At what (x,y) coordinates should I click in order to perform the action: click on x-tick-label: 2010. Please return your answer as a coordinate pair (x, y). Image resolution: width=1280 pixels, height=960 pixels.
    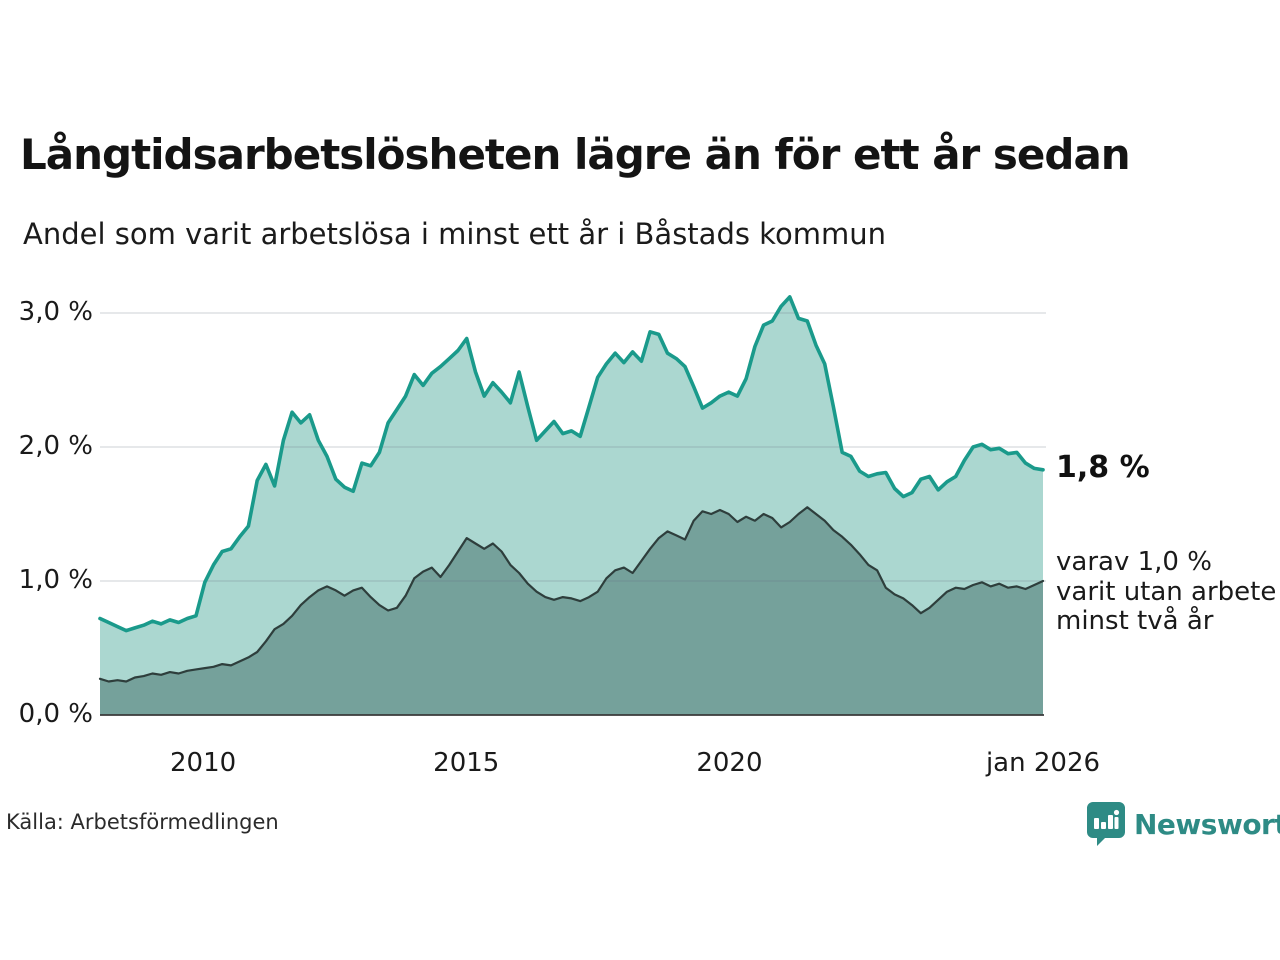
    Looking at the image, I should click on (203, 763).